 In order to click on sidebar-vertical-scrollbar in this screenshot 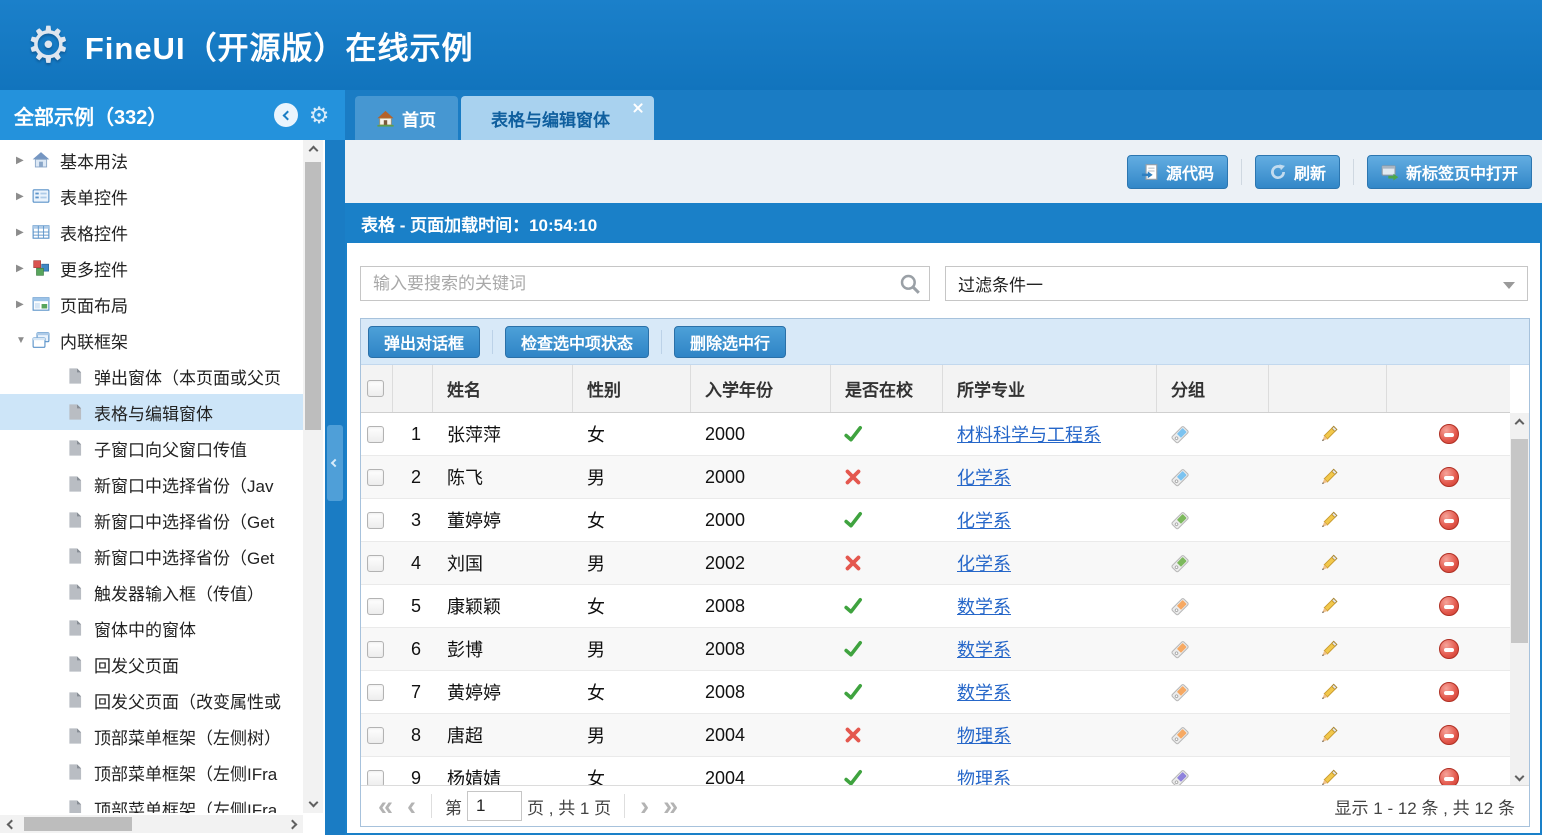, I will do `click(313, 476)`.